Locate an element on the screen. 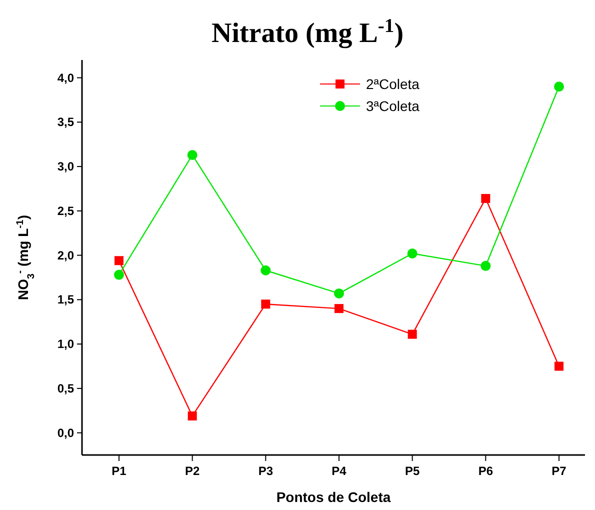 Image resolution: width=595 pixels, height=510 pixels. y-tick-label: 3,0 is located at coordinates (65, 167).